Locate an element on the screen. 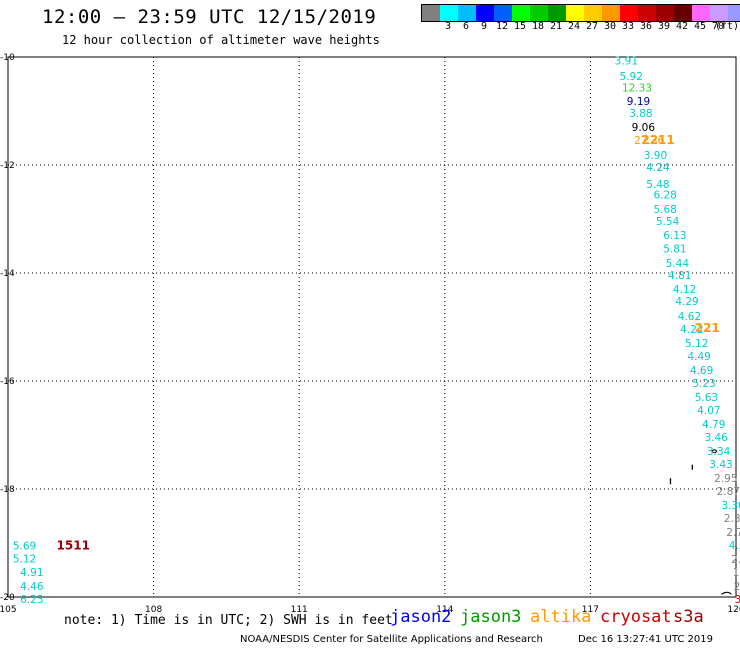 The width and height of the screenshot is (740, 650). lon-tick-label: 105 is located at coordinates (8, 610).